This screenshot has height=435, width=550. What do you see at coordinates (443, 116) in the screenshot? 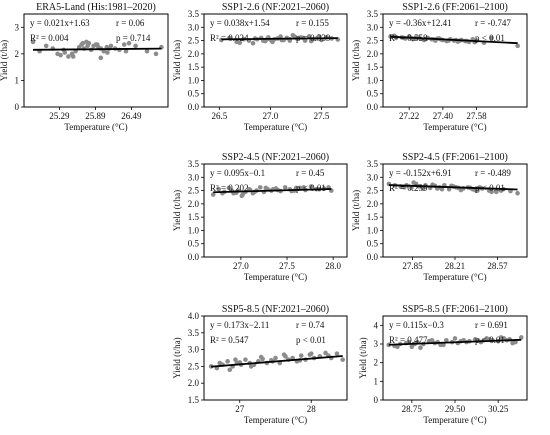
I see `x-tick-label: 27.40` at bounding box center [443, 116].